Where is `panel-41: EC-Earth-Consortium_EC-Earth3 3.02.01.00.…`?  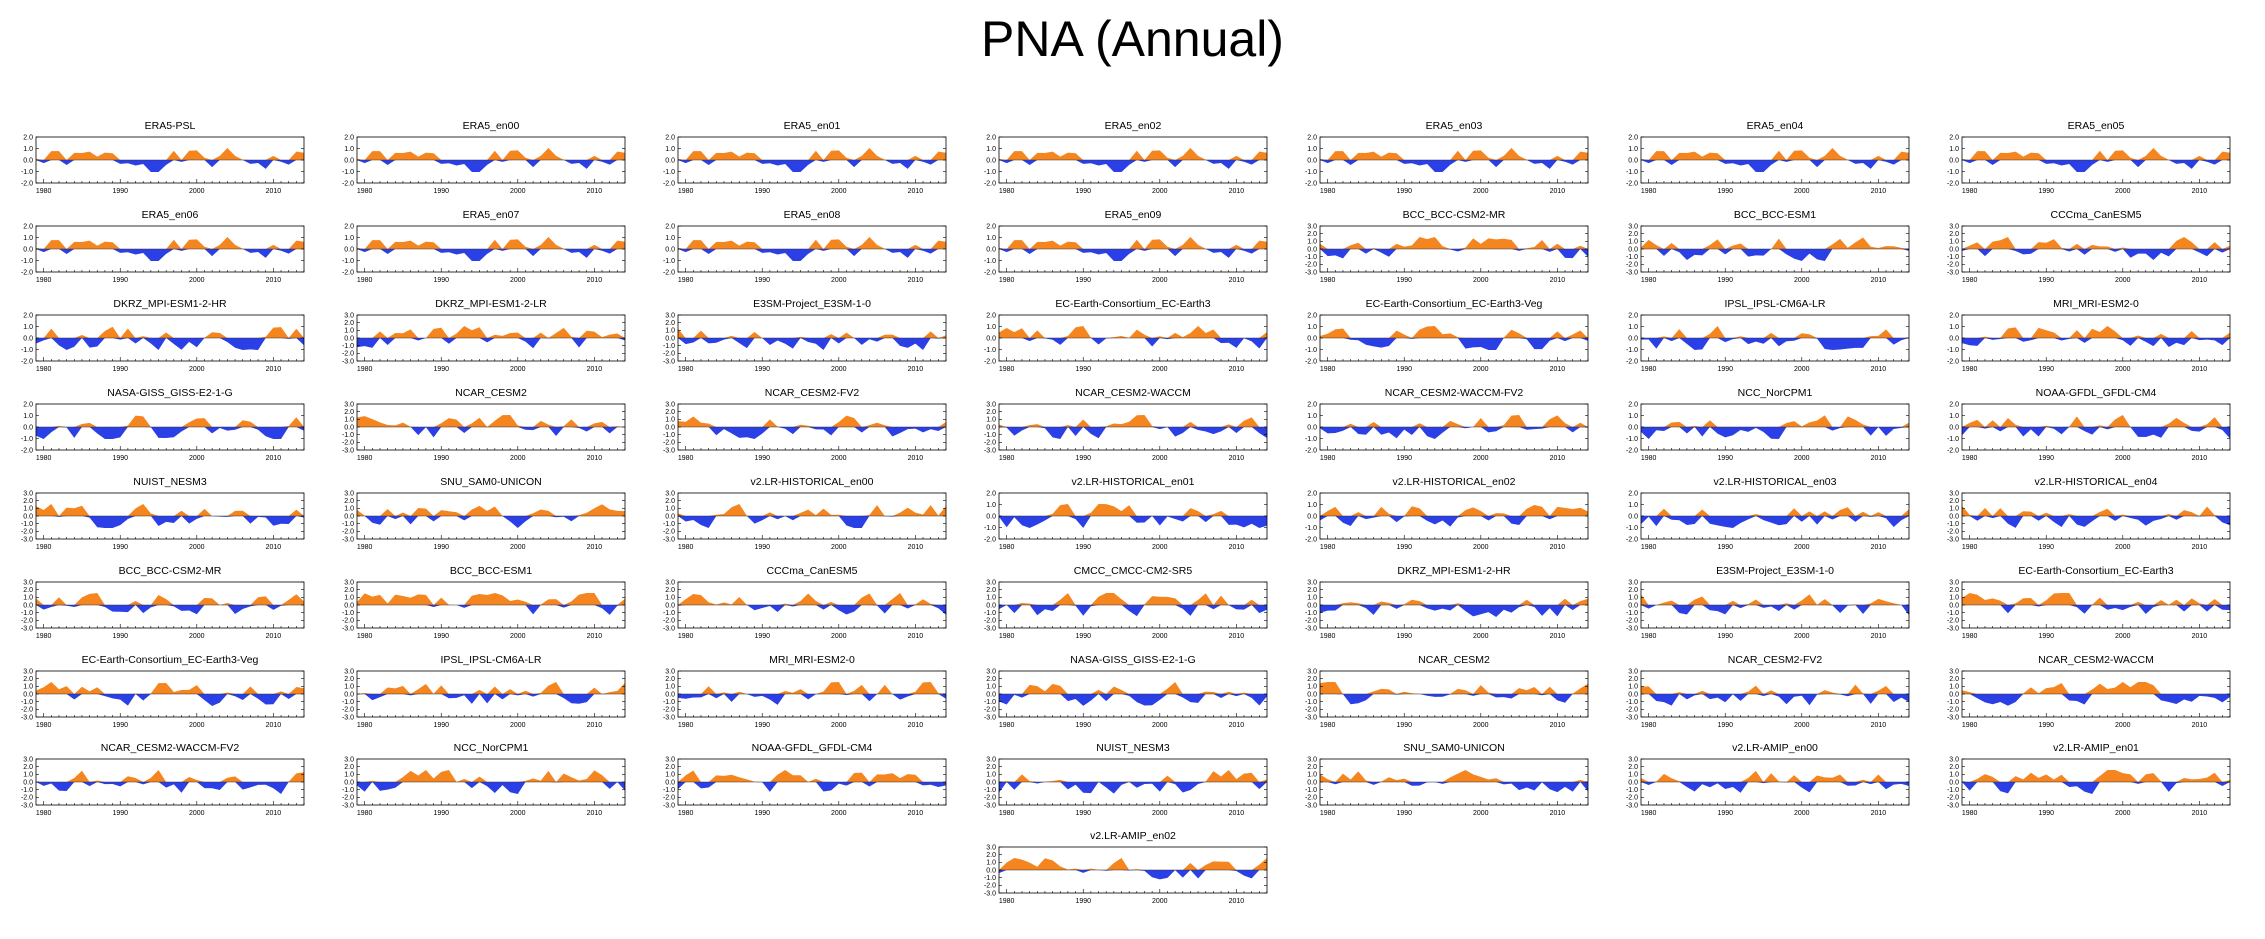
panel-41: EC-Earth-Consortium_EC-Earth3 3.02.01.00.… is located at coordinates (2089, 602).